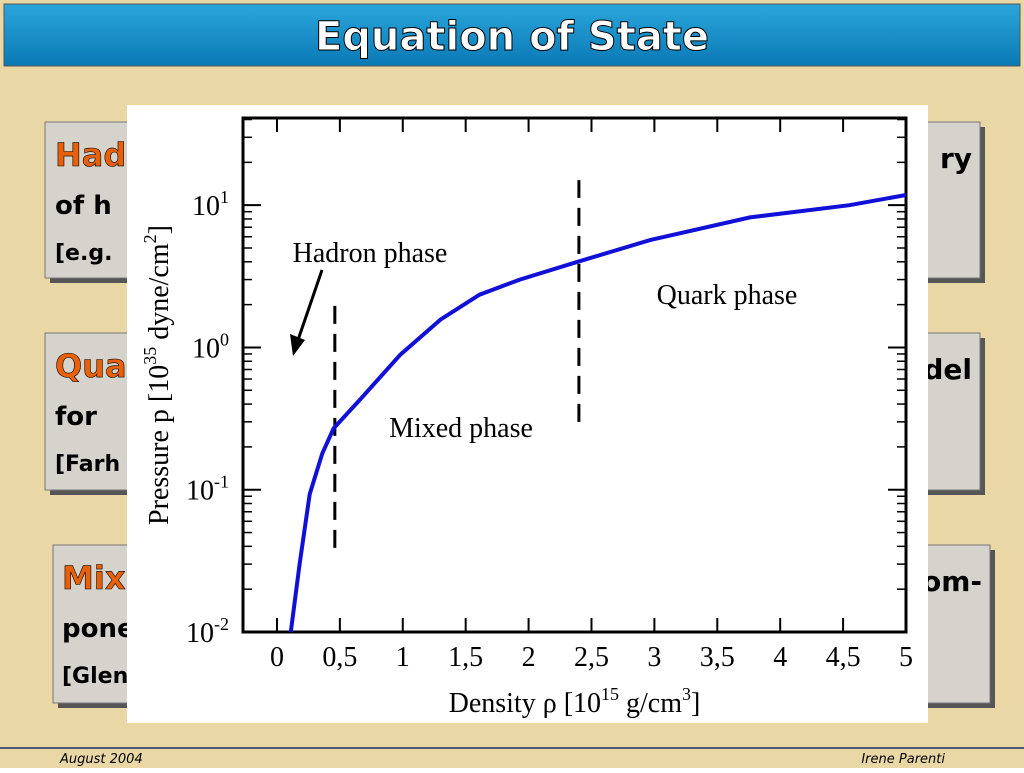 This screenshot has height=773, width=1024. What do you see at coordinates (90, 155) in the screenshot?
I see `box-heading: Had` at bounding box center [90, 155].